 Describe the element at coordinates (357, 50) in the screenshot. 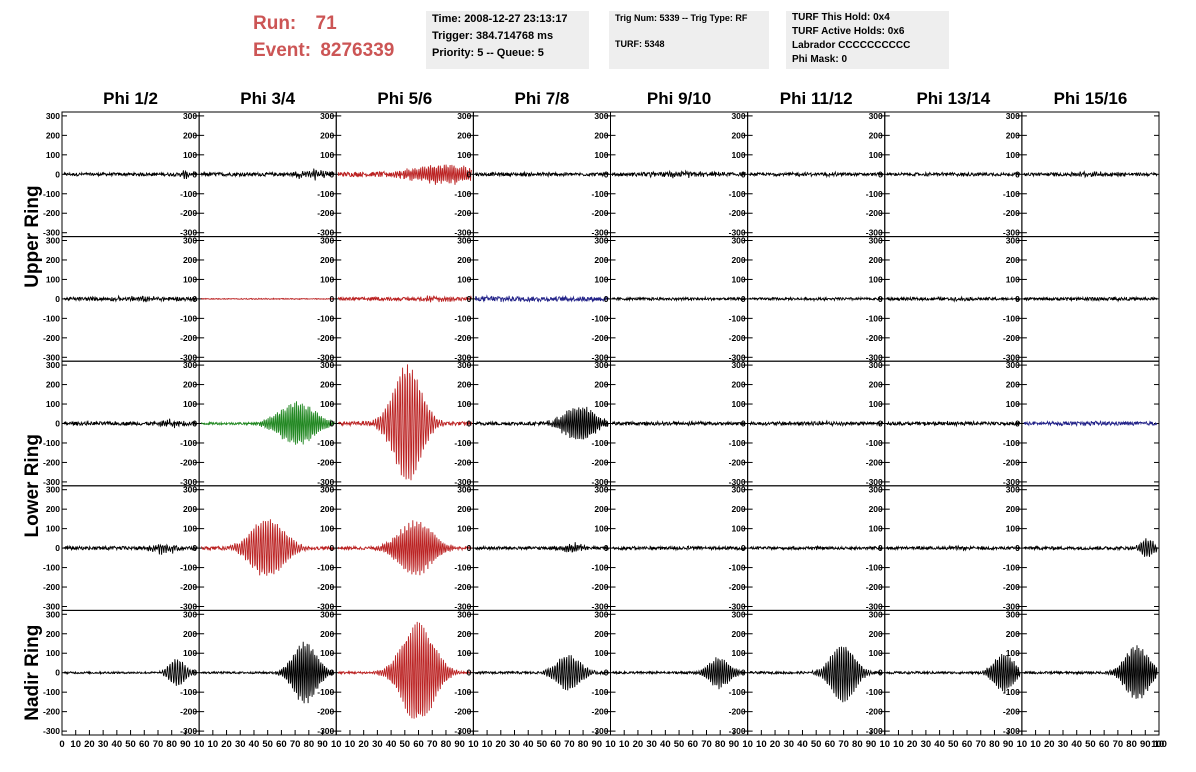

I see `event-value: 8276339` at that location.